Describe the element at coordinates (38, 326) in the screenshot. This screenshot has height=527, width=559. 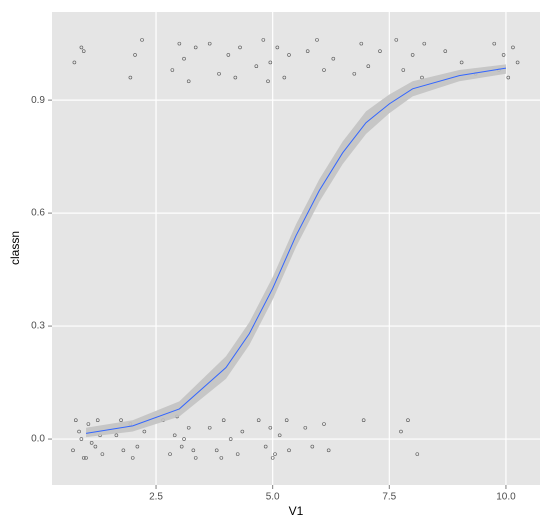
I see `y-tick-label: 0.3` at that location.